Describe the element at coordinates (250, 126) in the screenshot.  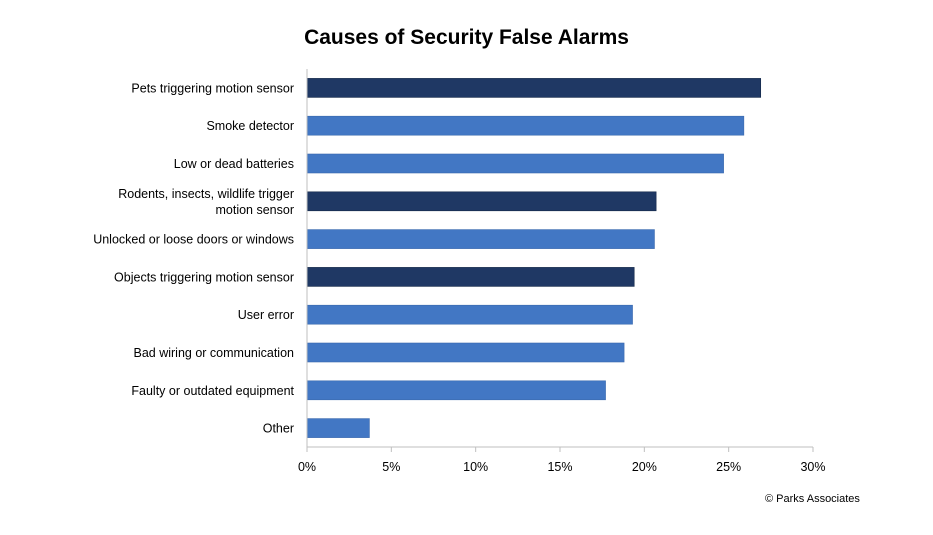
I see `category-label: Smoke detector` at that location.